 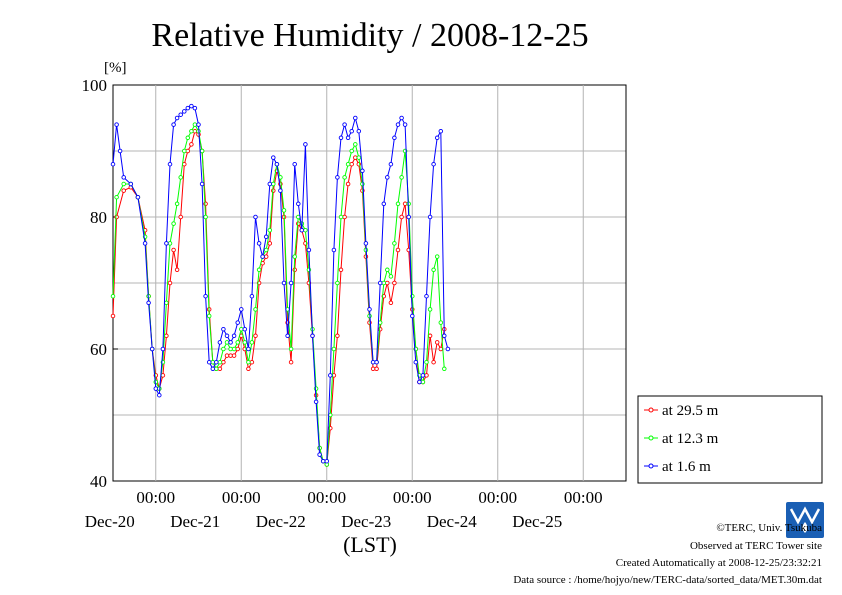 What do you see at coordinates (110, 521) in the screenshot?
I see `x-tick-day: Dec-20` at bounding box center [110, 521].